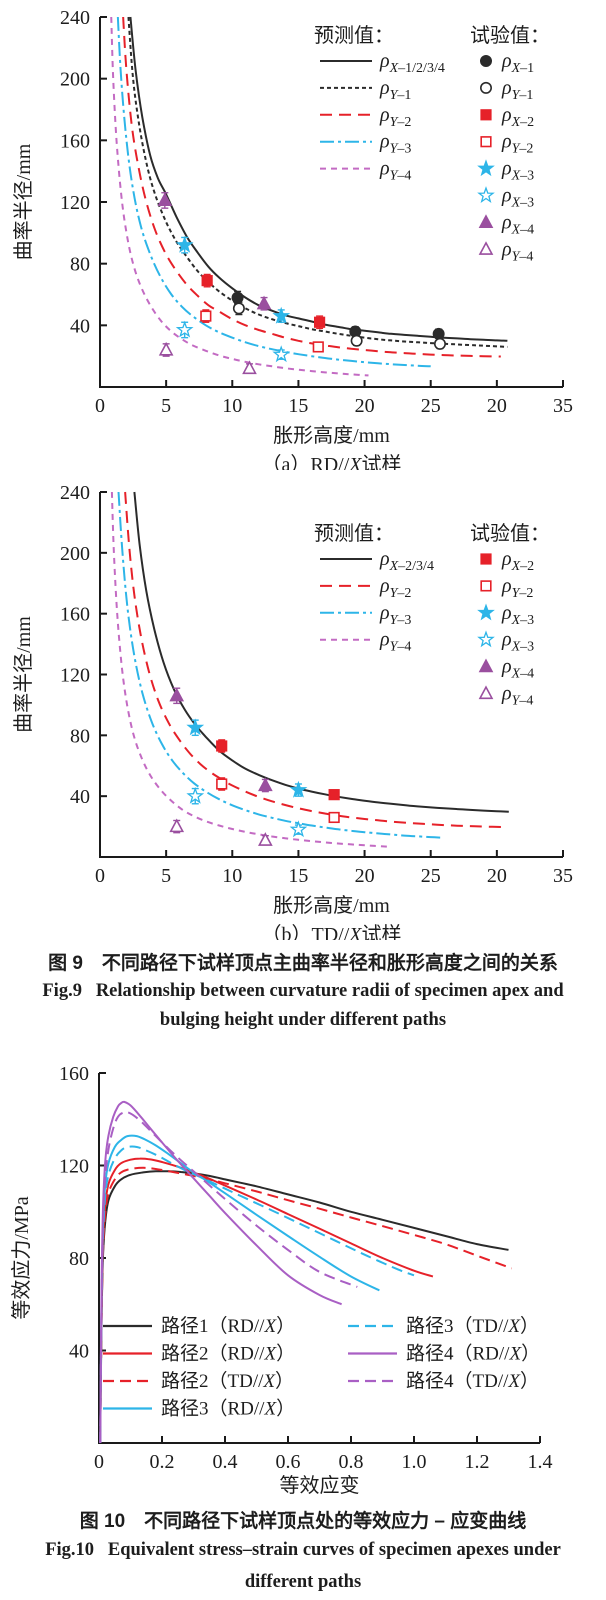 The width and height of the screenshot is (606, 1600). What do you see at coordinates (320, 1485) in the screenshot?
I see `x-axis-label: 等效应变` at bounding box center [320, 1485].